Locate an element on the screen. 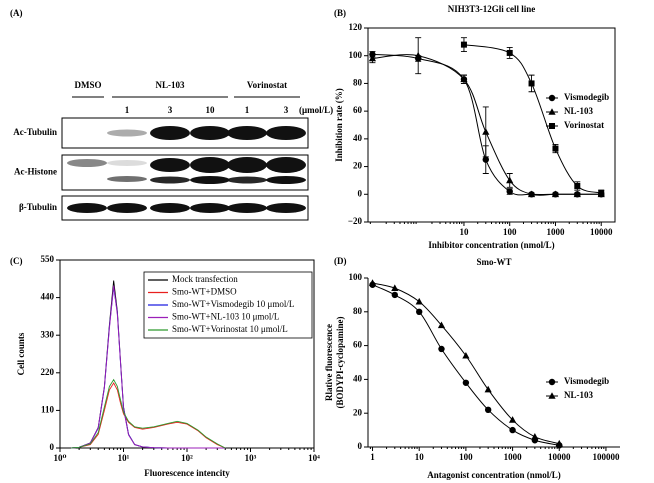 Image resolution: width=654 pixels, height=483 pixels. group-label: Vorinostat is located at coordinates (267, 85).